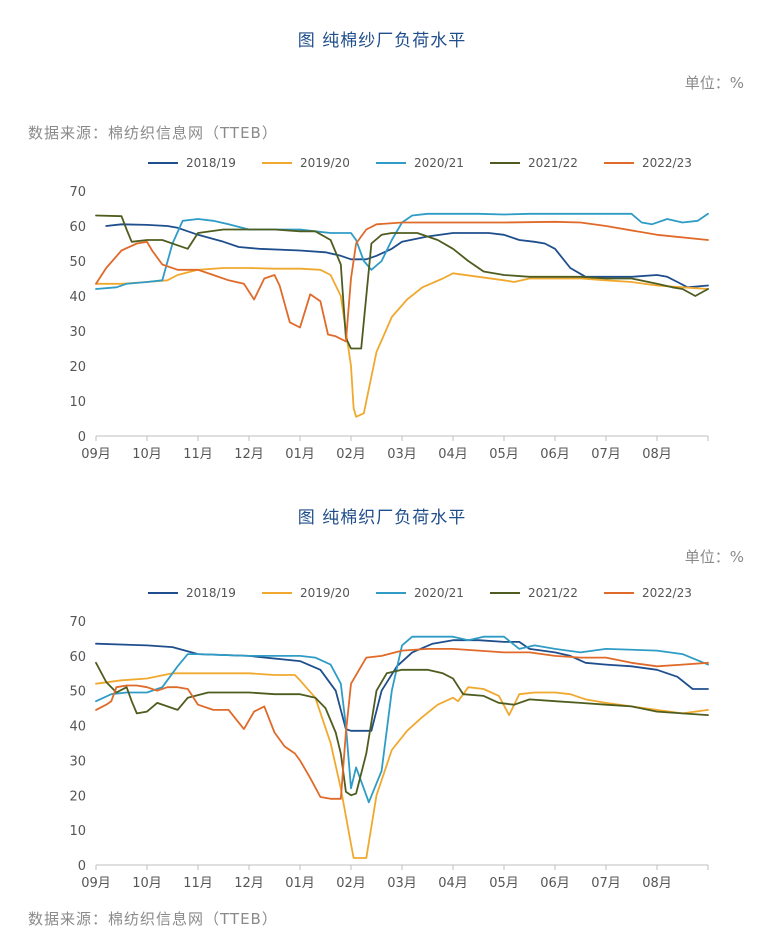  I want to click on chart2-xtick-5: 02月, so click(351, 883).